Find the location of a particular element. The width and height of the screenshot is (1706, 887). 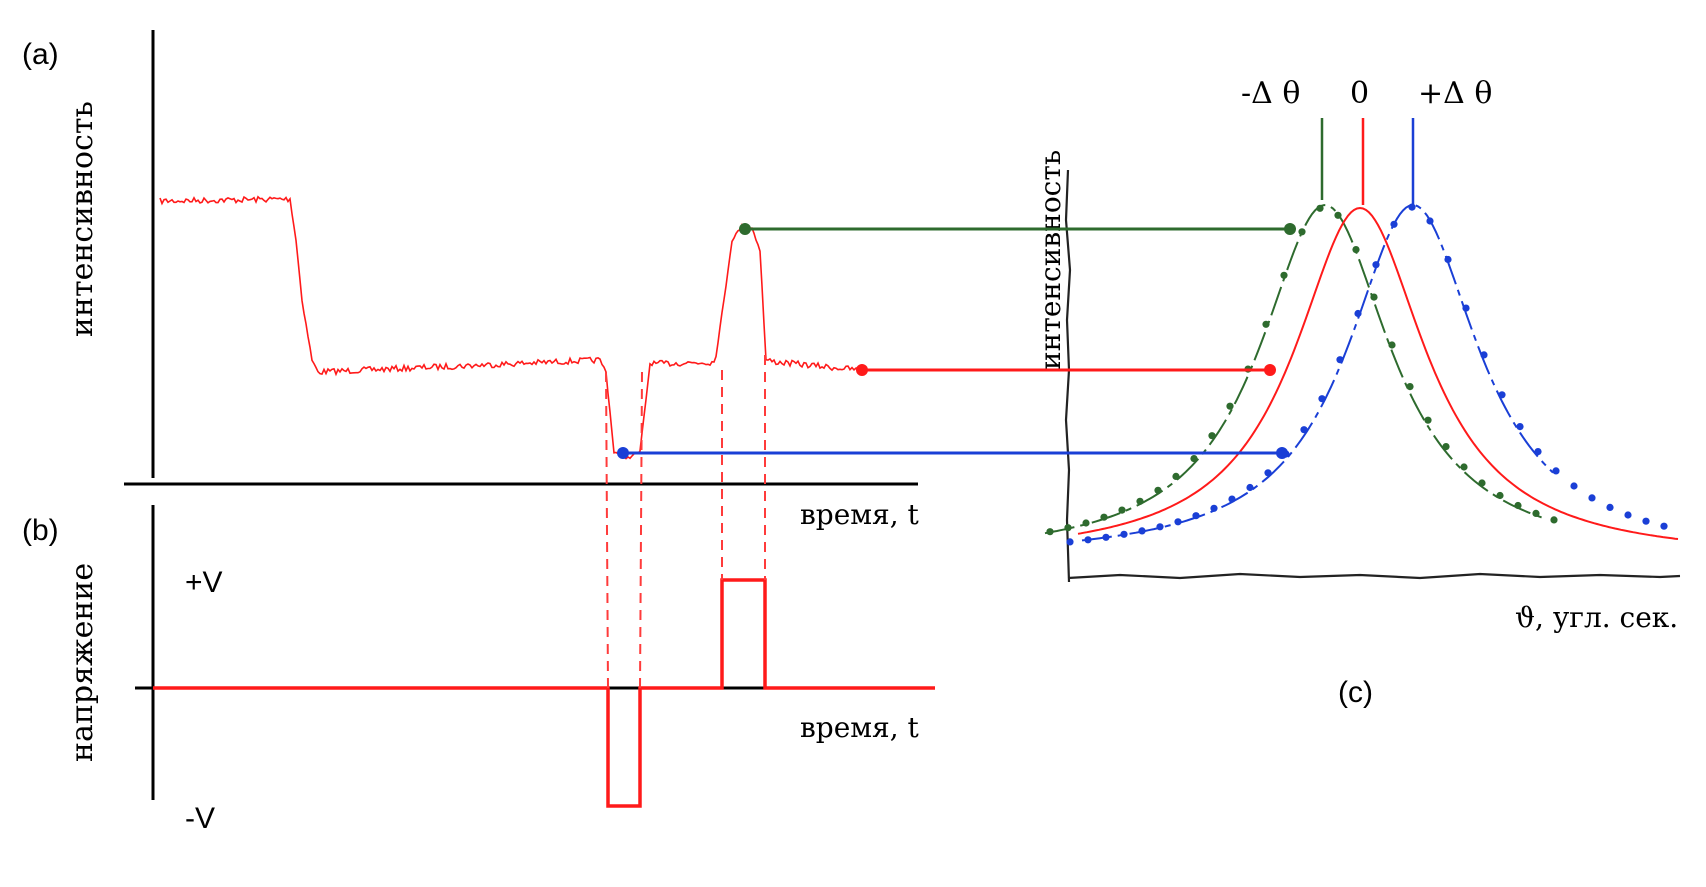

curve-plus-line is located at coordinates (1317, 373).